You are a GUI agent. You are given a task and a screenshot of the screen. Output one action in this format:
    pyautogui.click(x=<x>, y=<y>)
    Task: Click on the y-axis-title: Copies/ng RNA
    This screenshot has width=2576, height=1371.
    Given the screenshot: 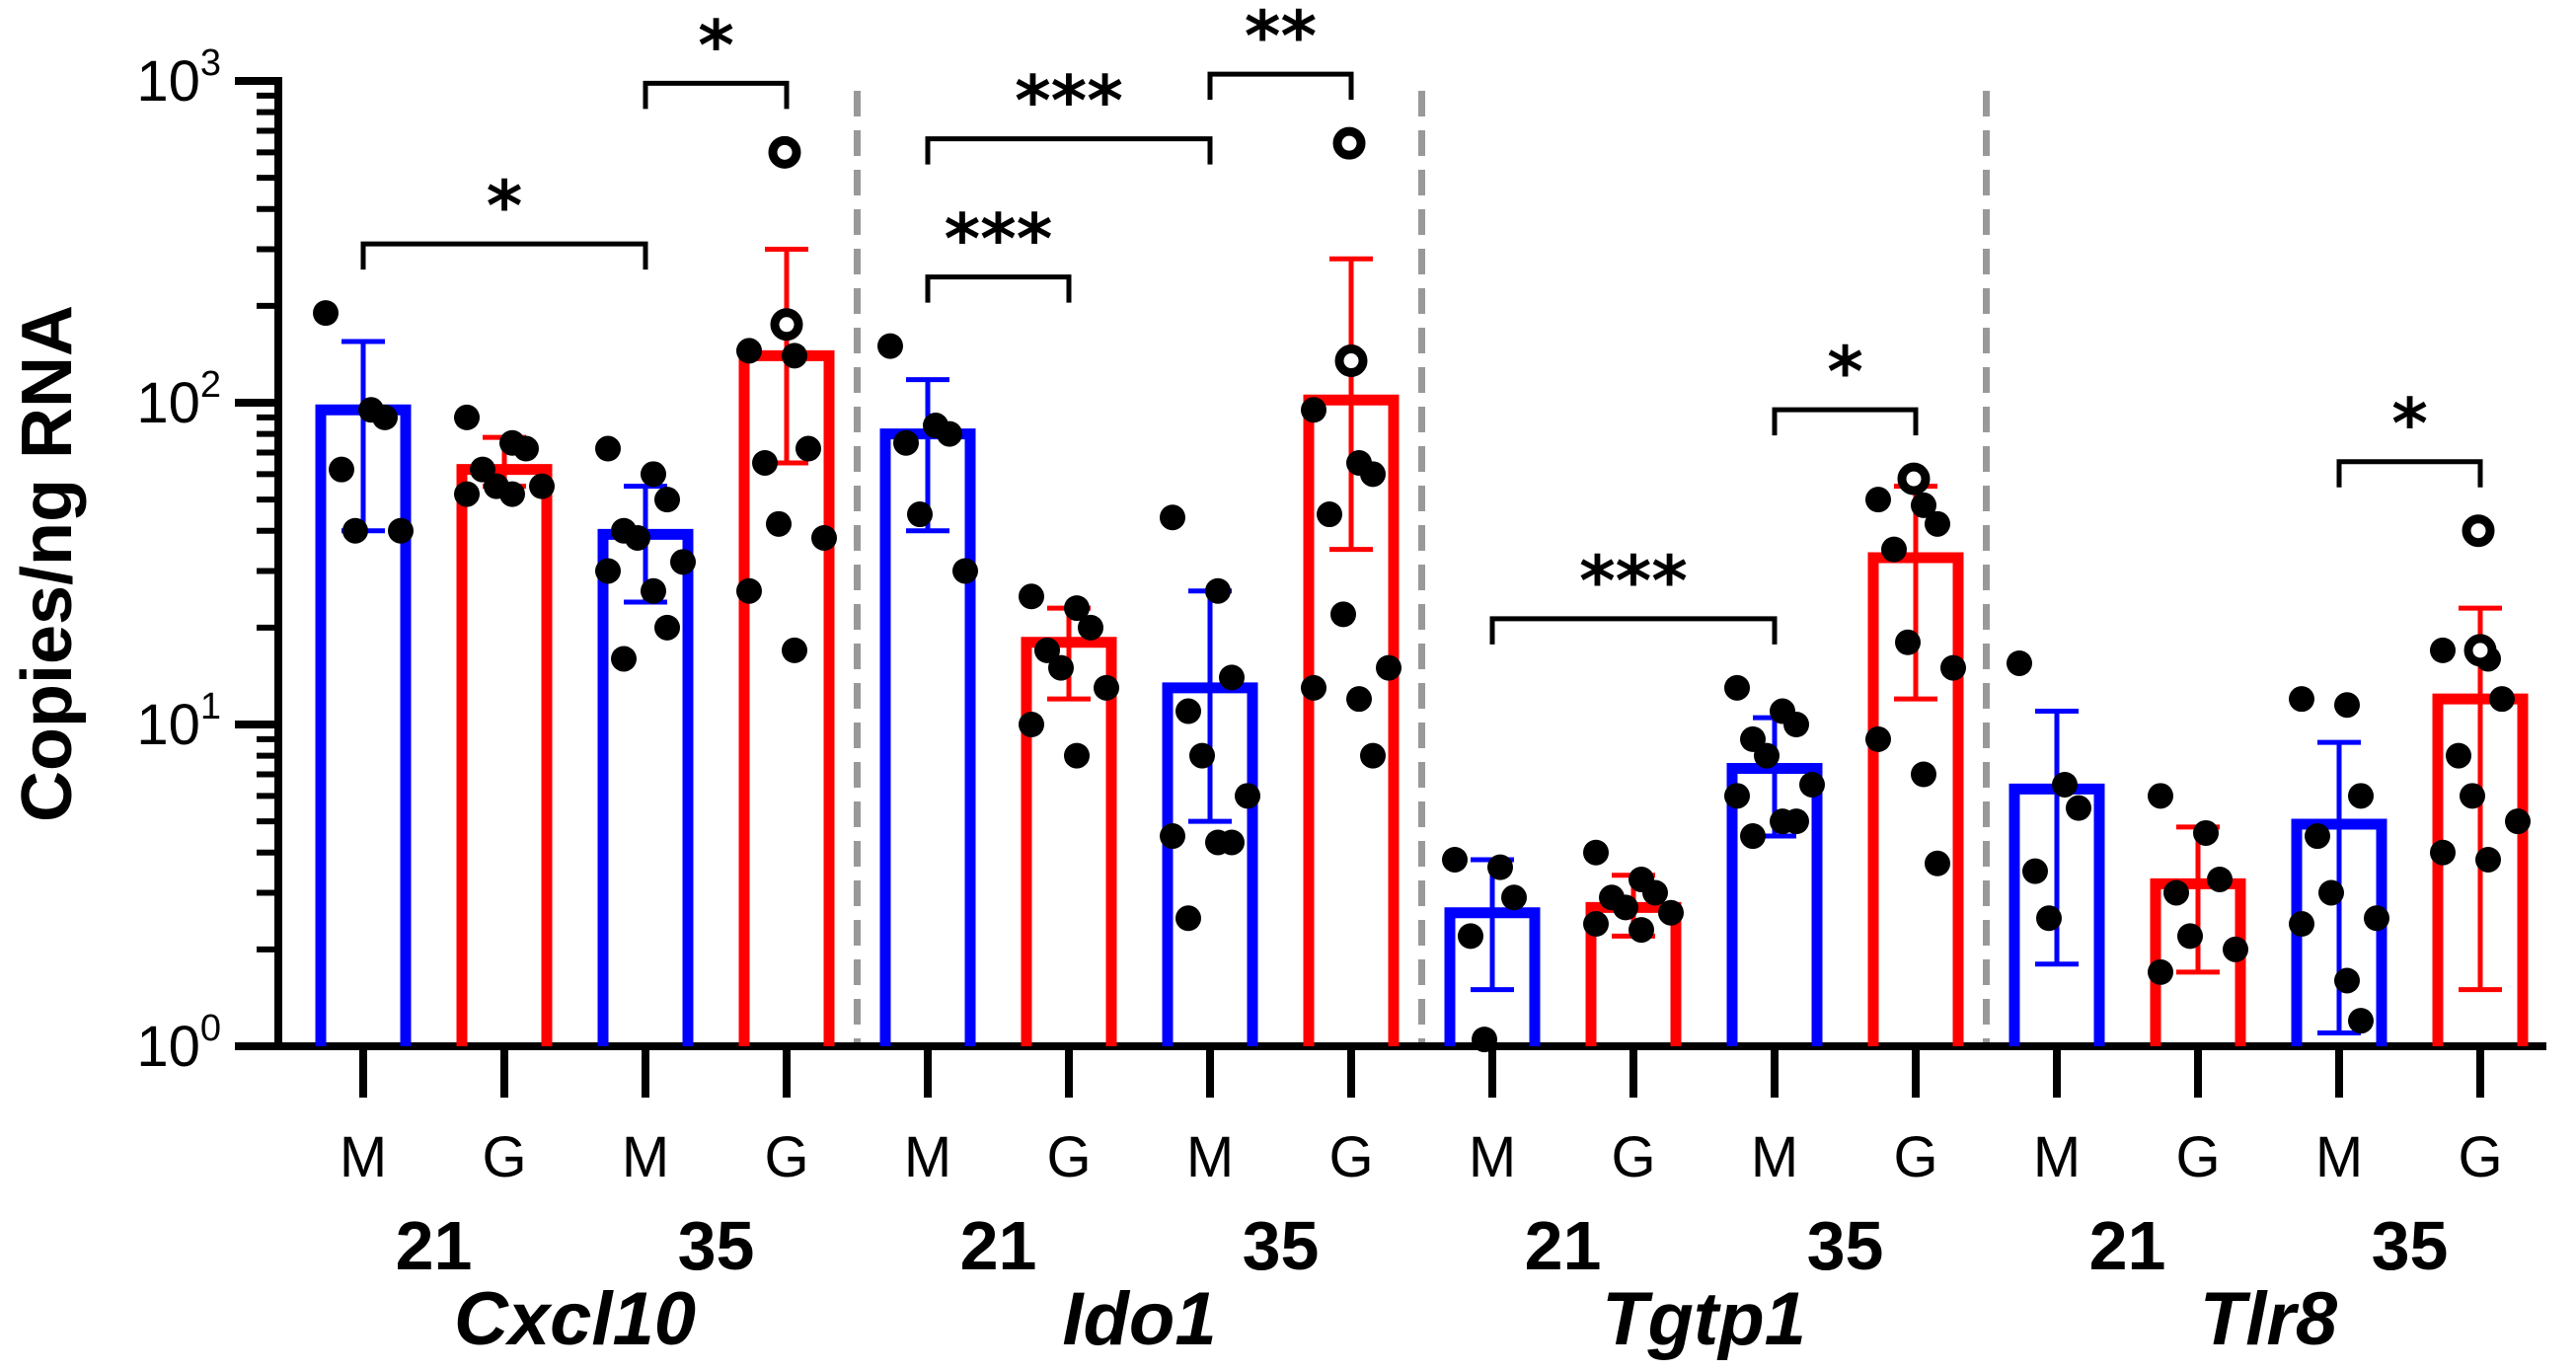 What is the action you would take?
    pyautogui.click(x=47, y=563)
    